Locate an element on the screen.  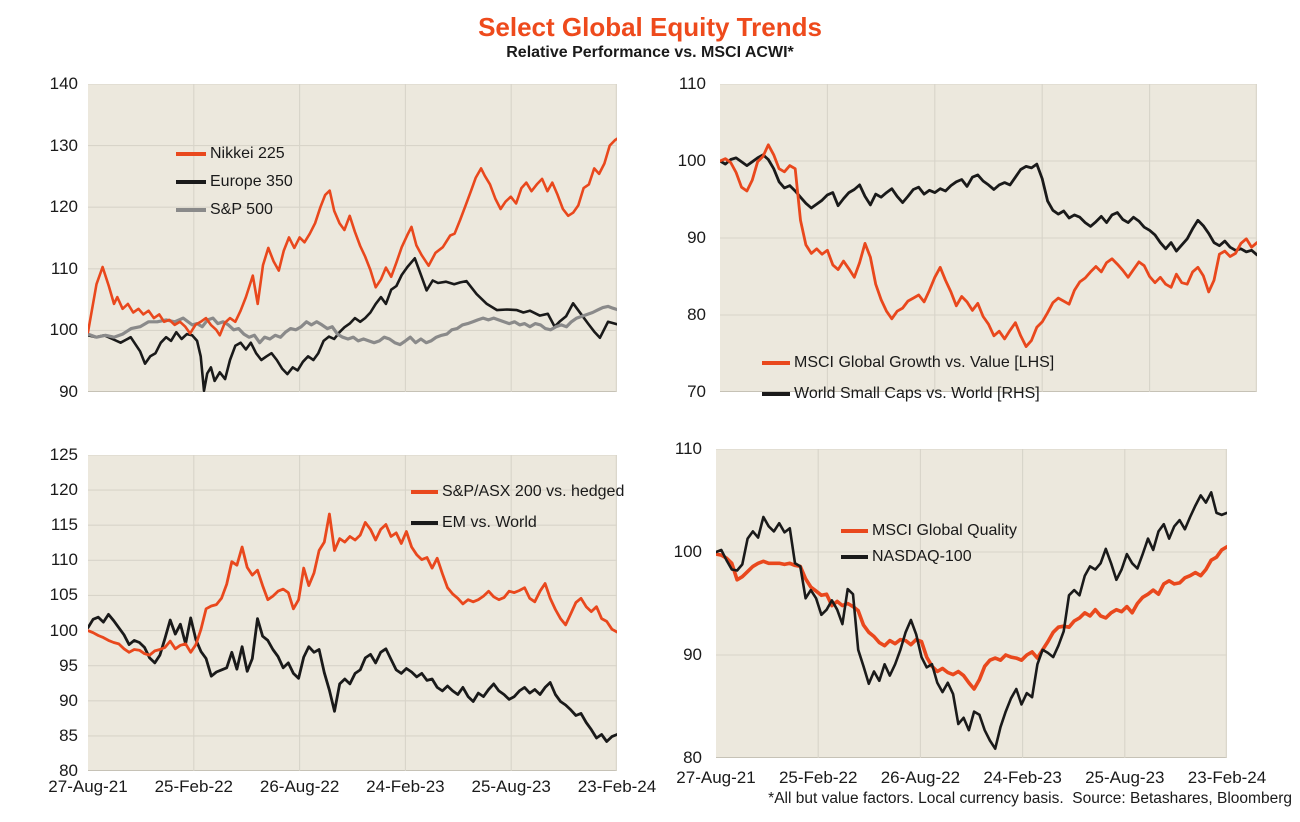
legend-item: Europe 350 is located at coordinates (234, 182).